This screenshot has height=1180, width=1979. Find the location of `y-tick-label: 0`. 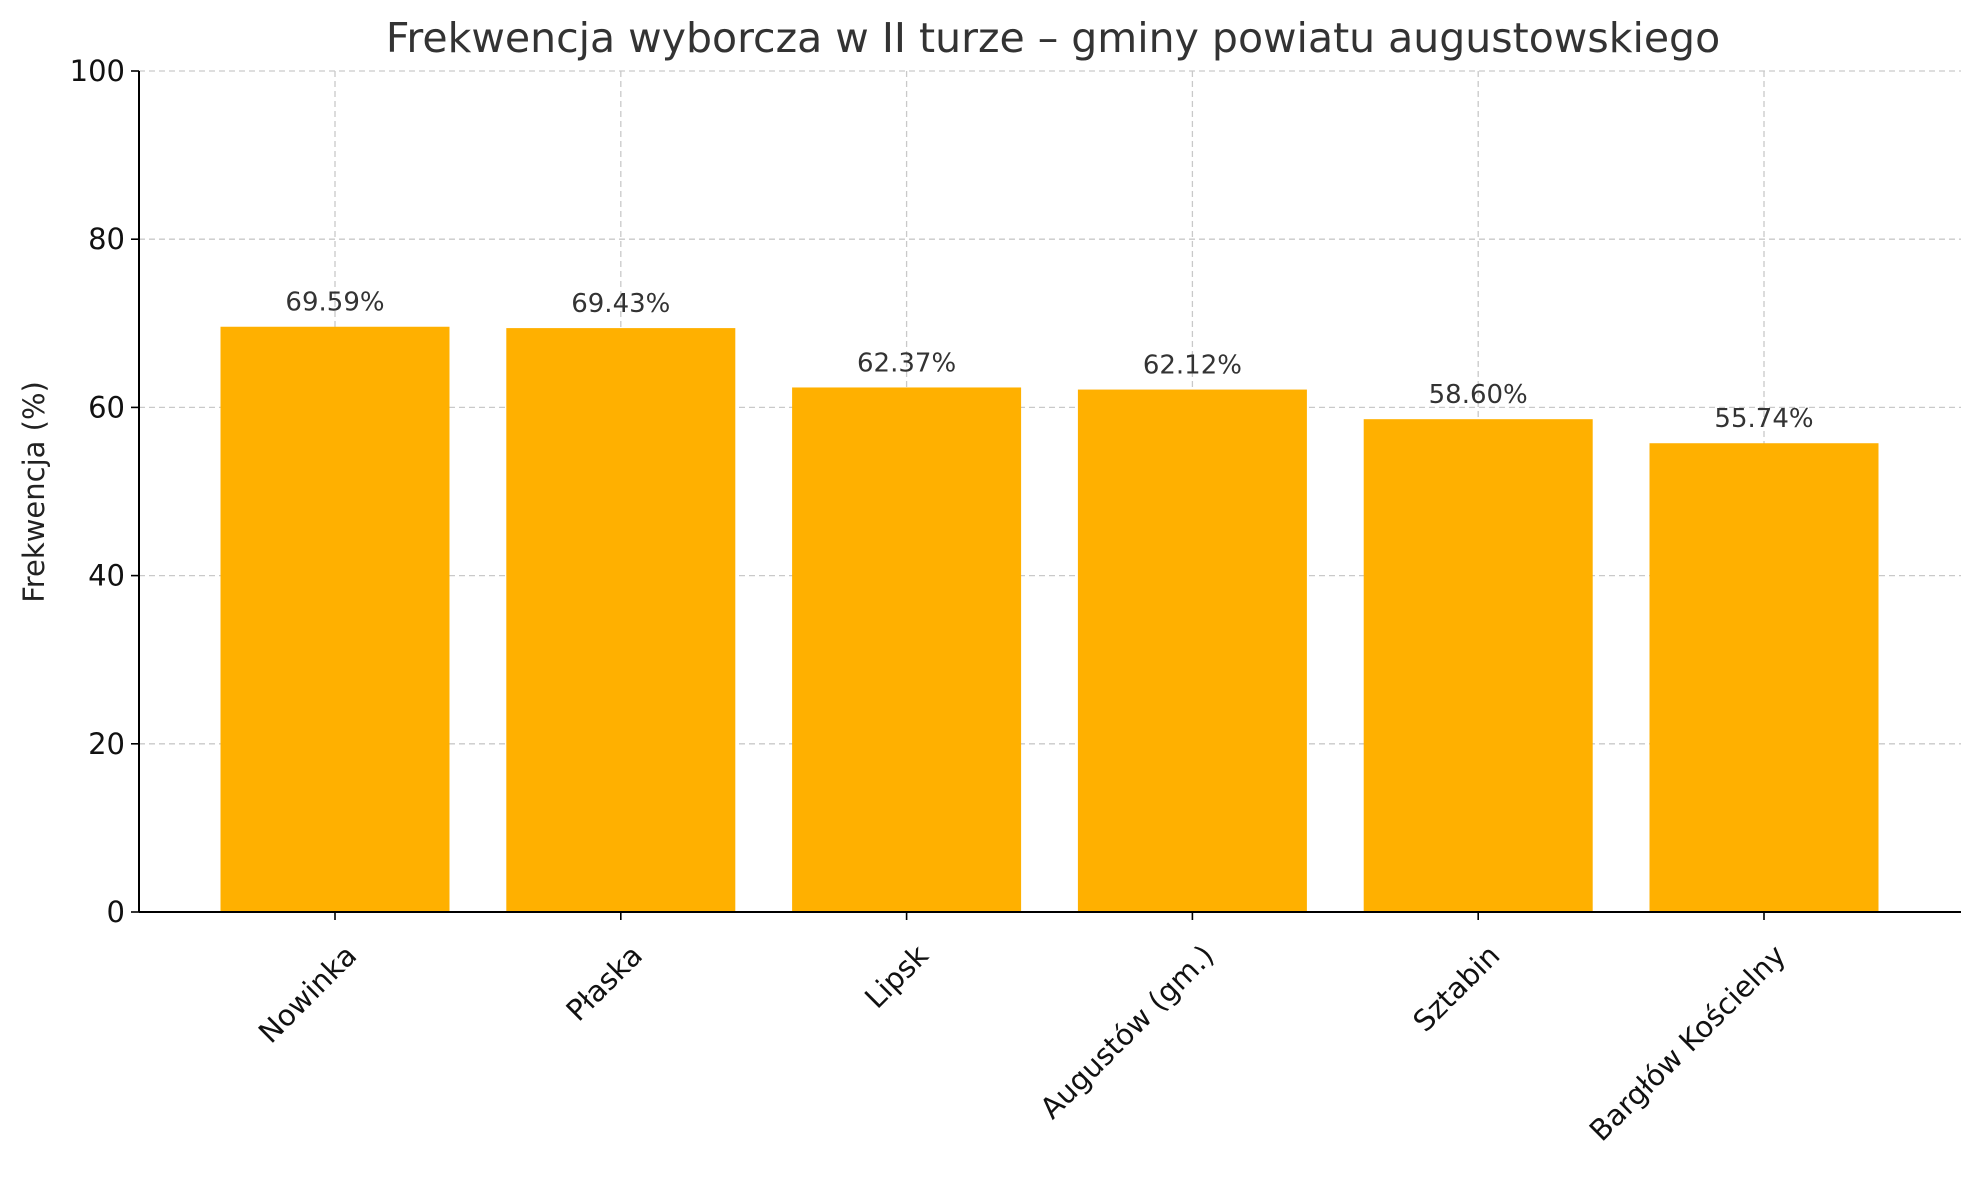

y-tick-label: 0 is located at coordinates (116, 912).